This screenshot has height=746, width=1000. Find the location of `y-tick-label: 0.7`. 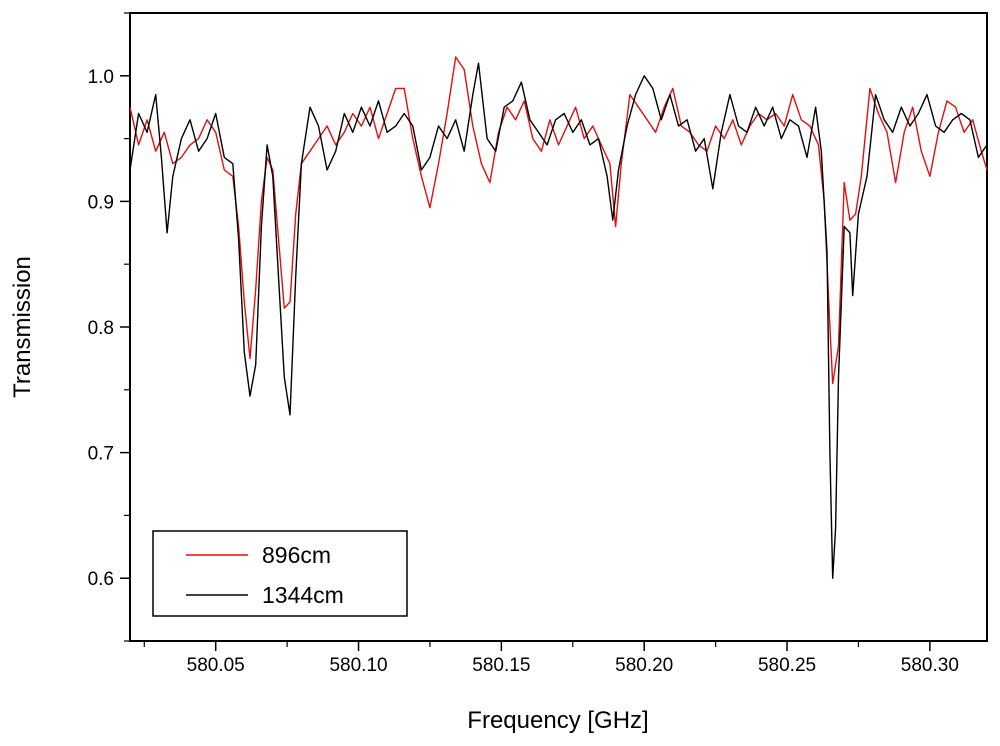

y-tick-label: 0.7 is located at coordinates (101, 454).